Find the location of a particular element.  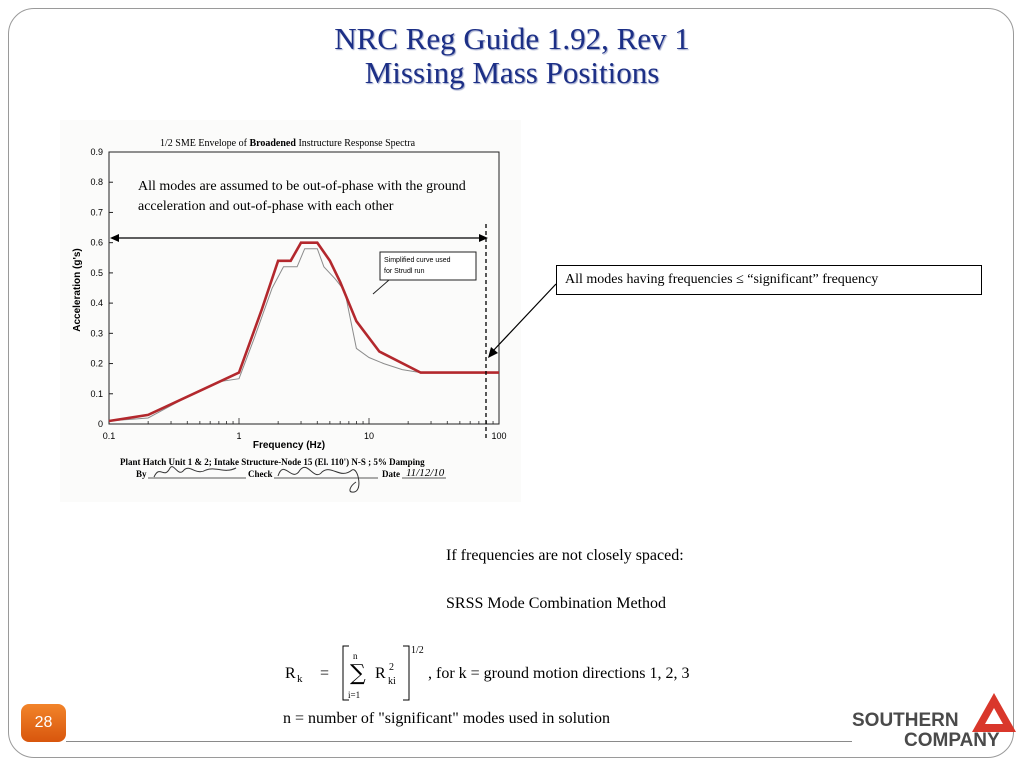

logo-triangle-icon is located at coordinates (994, 712).